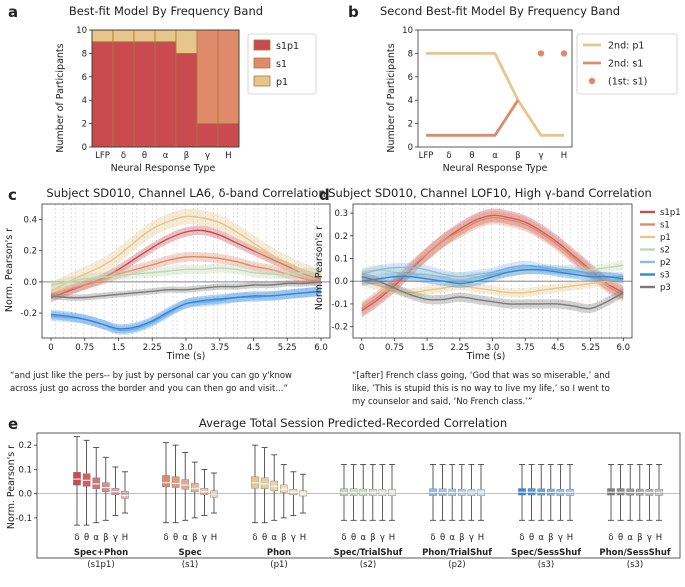  Describe the element at coordinates (635, 553) in the screenshot. I see `panel-e-group-name: Phon/SessShuf` at that location.